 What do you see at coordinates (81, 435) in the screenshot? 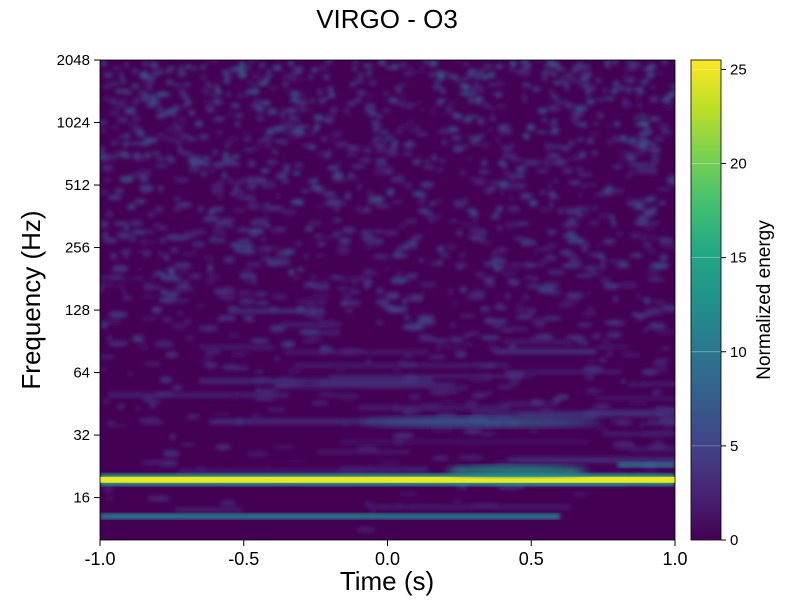
I see `y-tick-label: 32` at bounding box center [81, 435].